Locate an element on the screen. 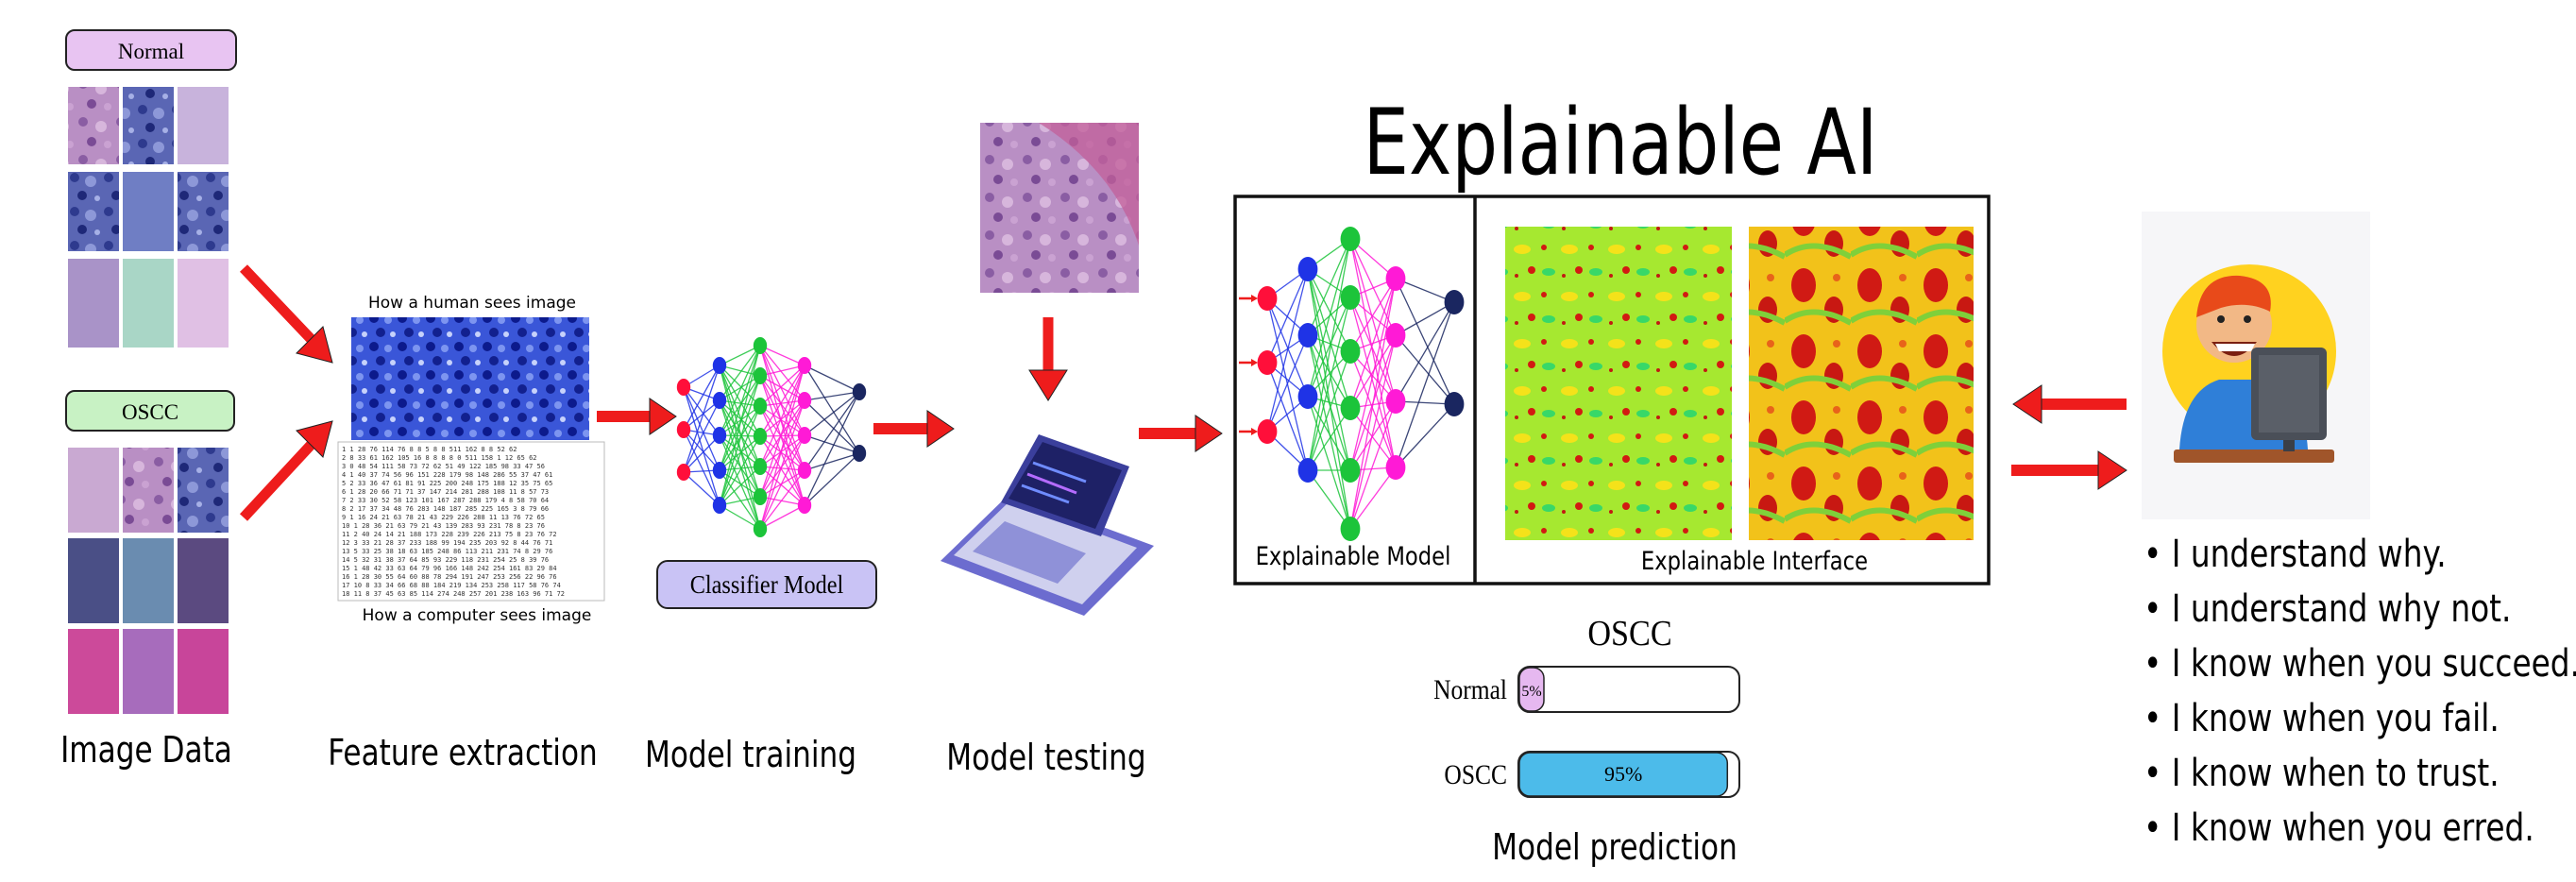 The width and height of the screenshot is (2576, 882). classifier-model-pill is located at coordinates (766, 584).